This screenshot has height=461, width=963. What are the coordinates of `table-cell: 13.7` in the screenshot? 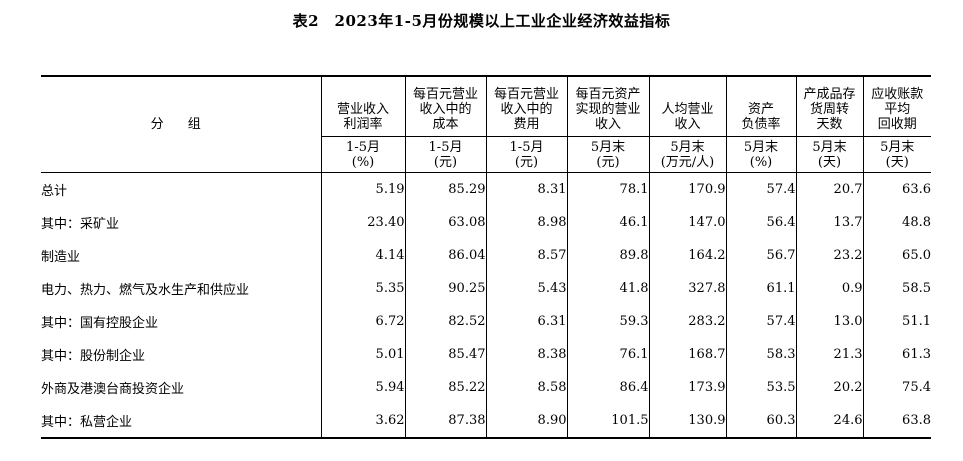 It's located at (829, 222).